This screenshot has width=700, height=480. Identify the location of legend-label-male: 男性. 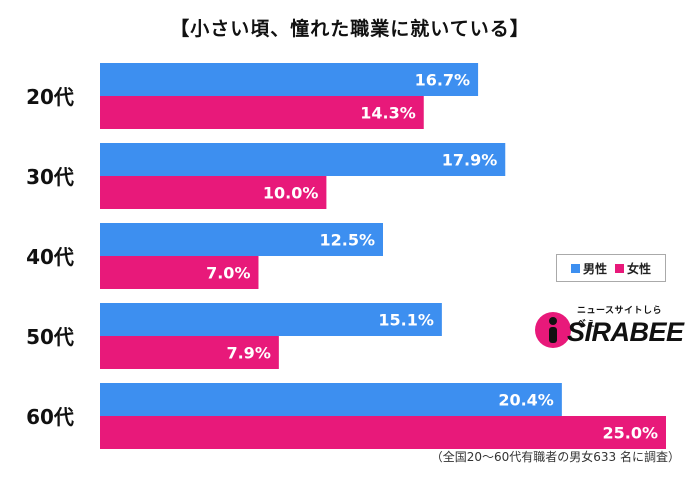
(594, 268).